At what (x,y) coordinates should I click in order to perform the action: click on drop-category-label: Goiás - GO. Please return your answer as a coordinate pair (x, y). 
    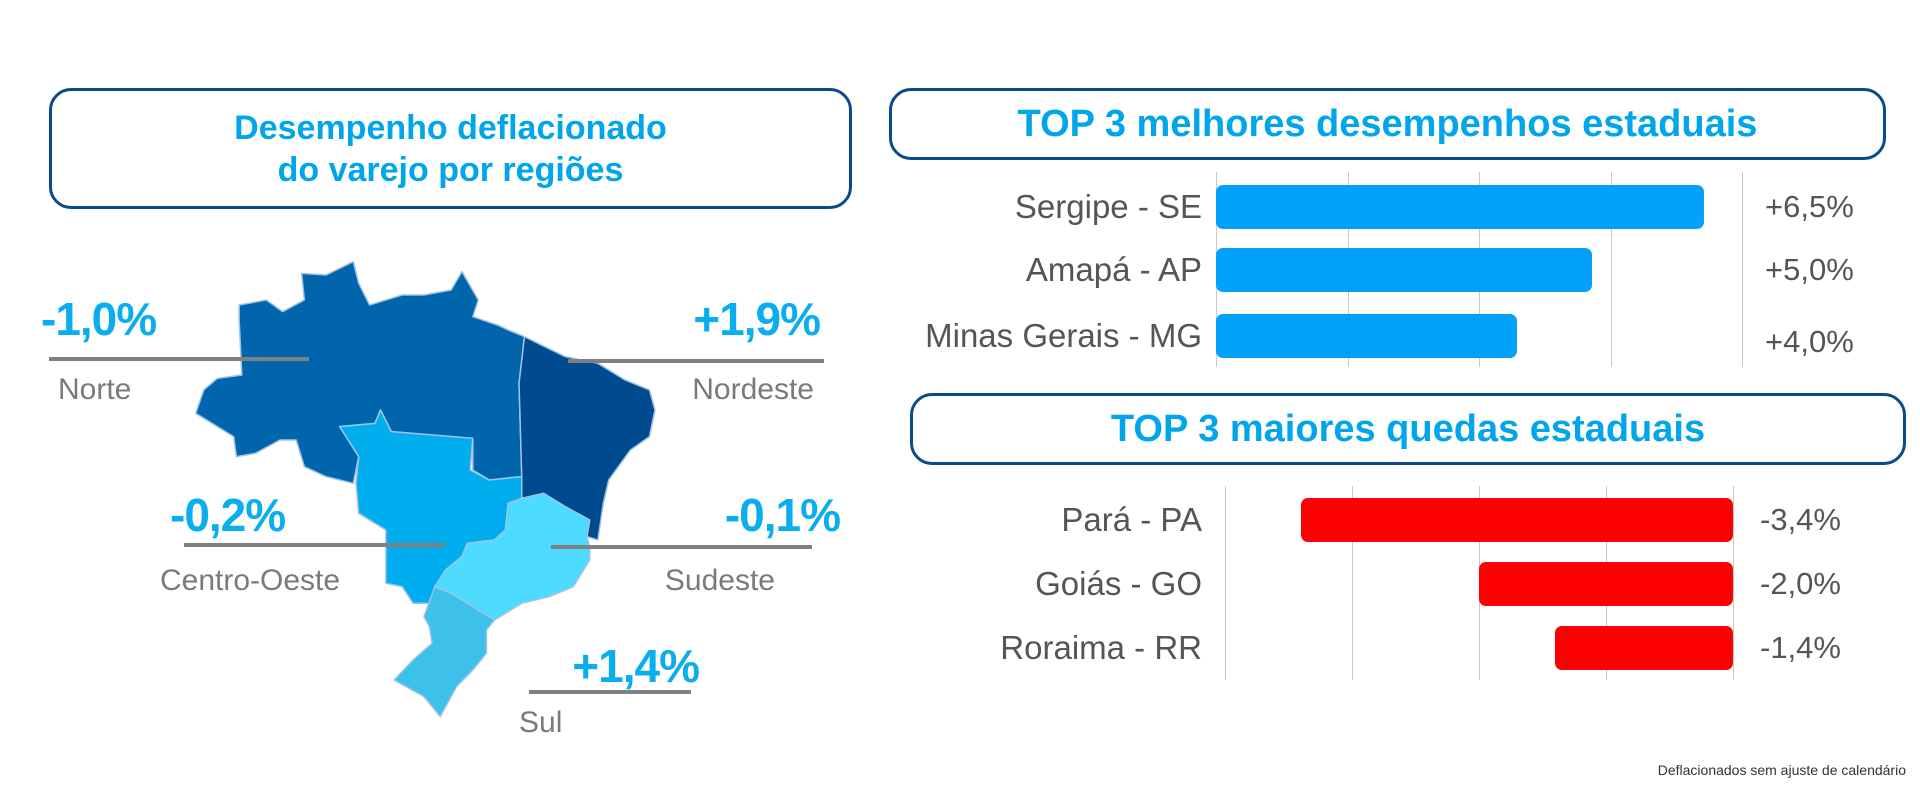
    Looking at the image, I should click on (1118, 583).